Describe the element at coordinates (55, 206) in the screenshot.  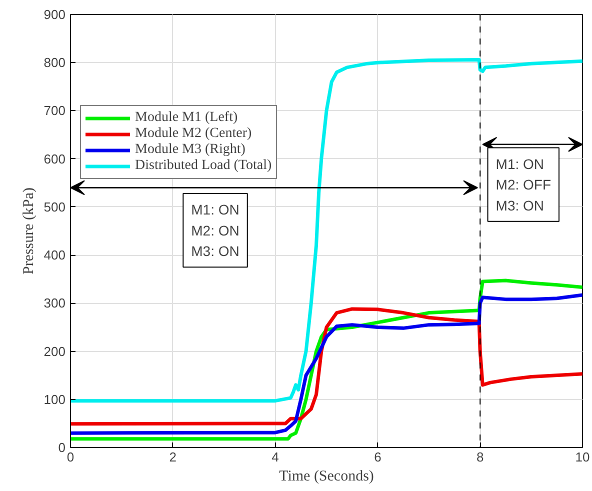
I see `y-tick-label: 500` at that location.